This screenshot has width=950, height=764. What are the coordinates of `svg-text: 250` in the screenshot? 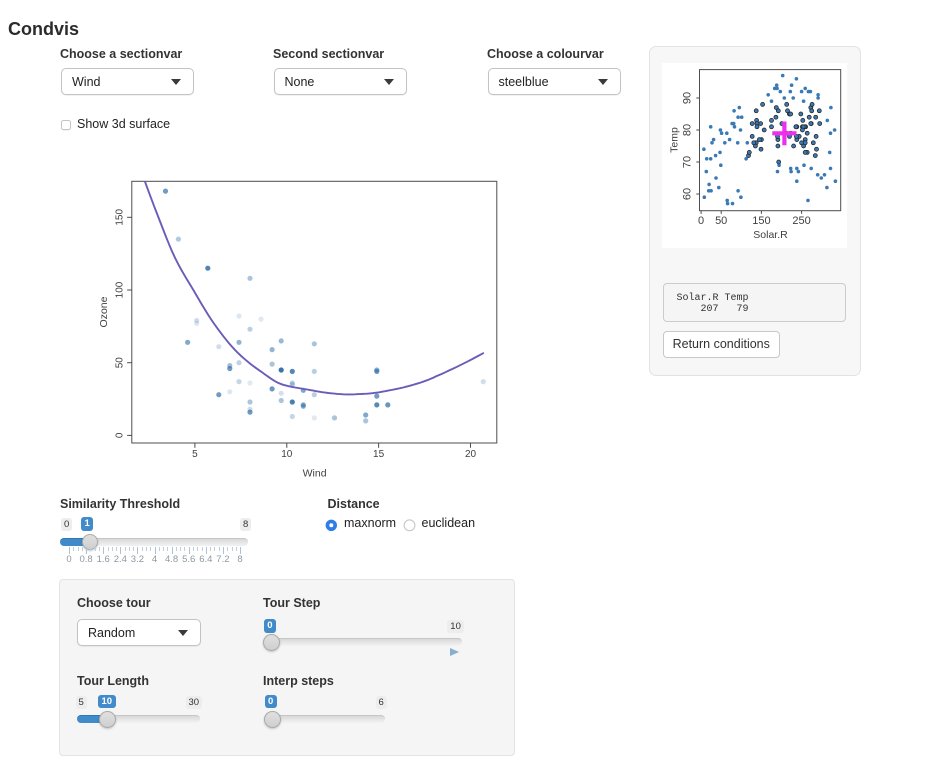 It's located at (801, 221).